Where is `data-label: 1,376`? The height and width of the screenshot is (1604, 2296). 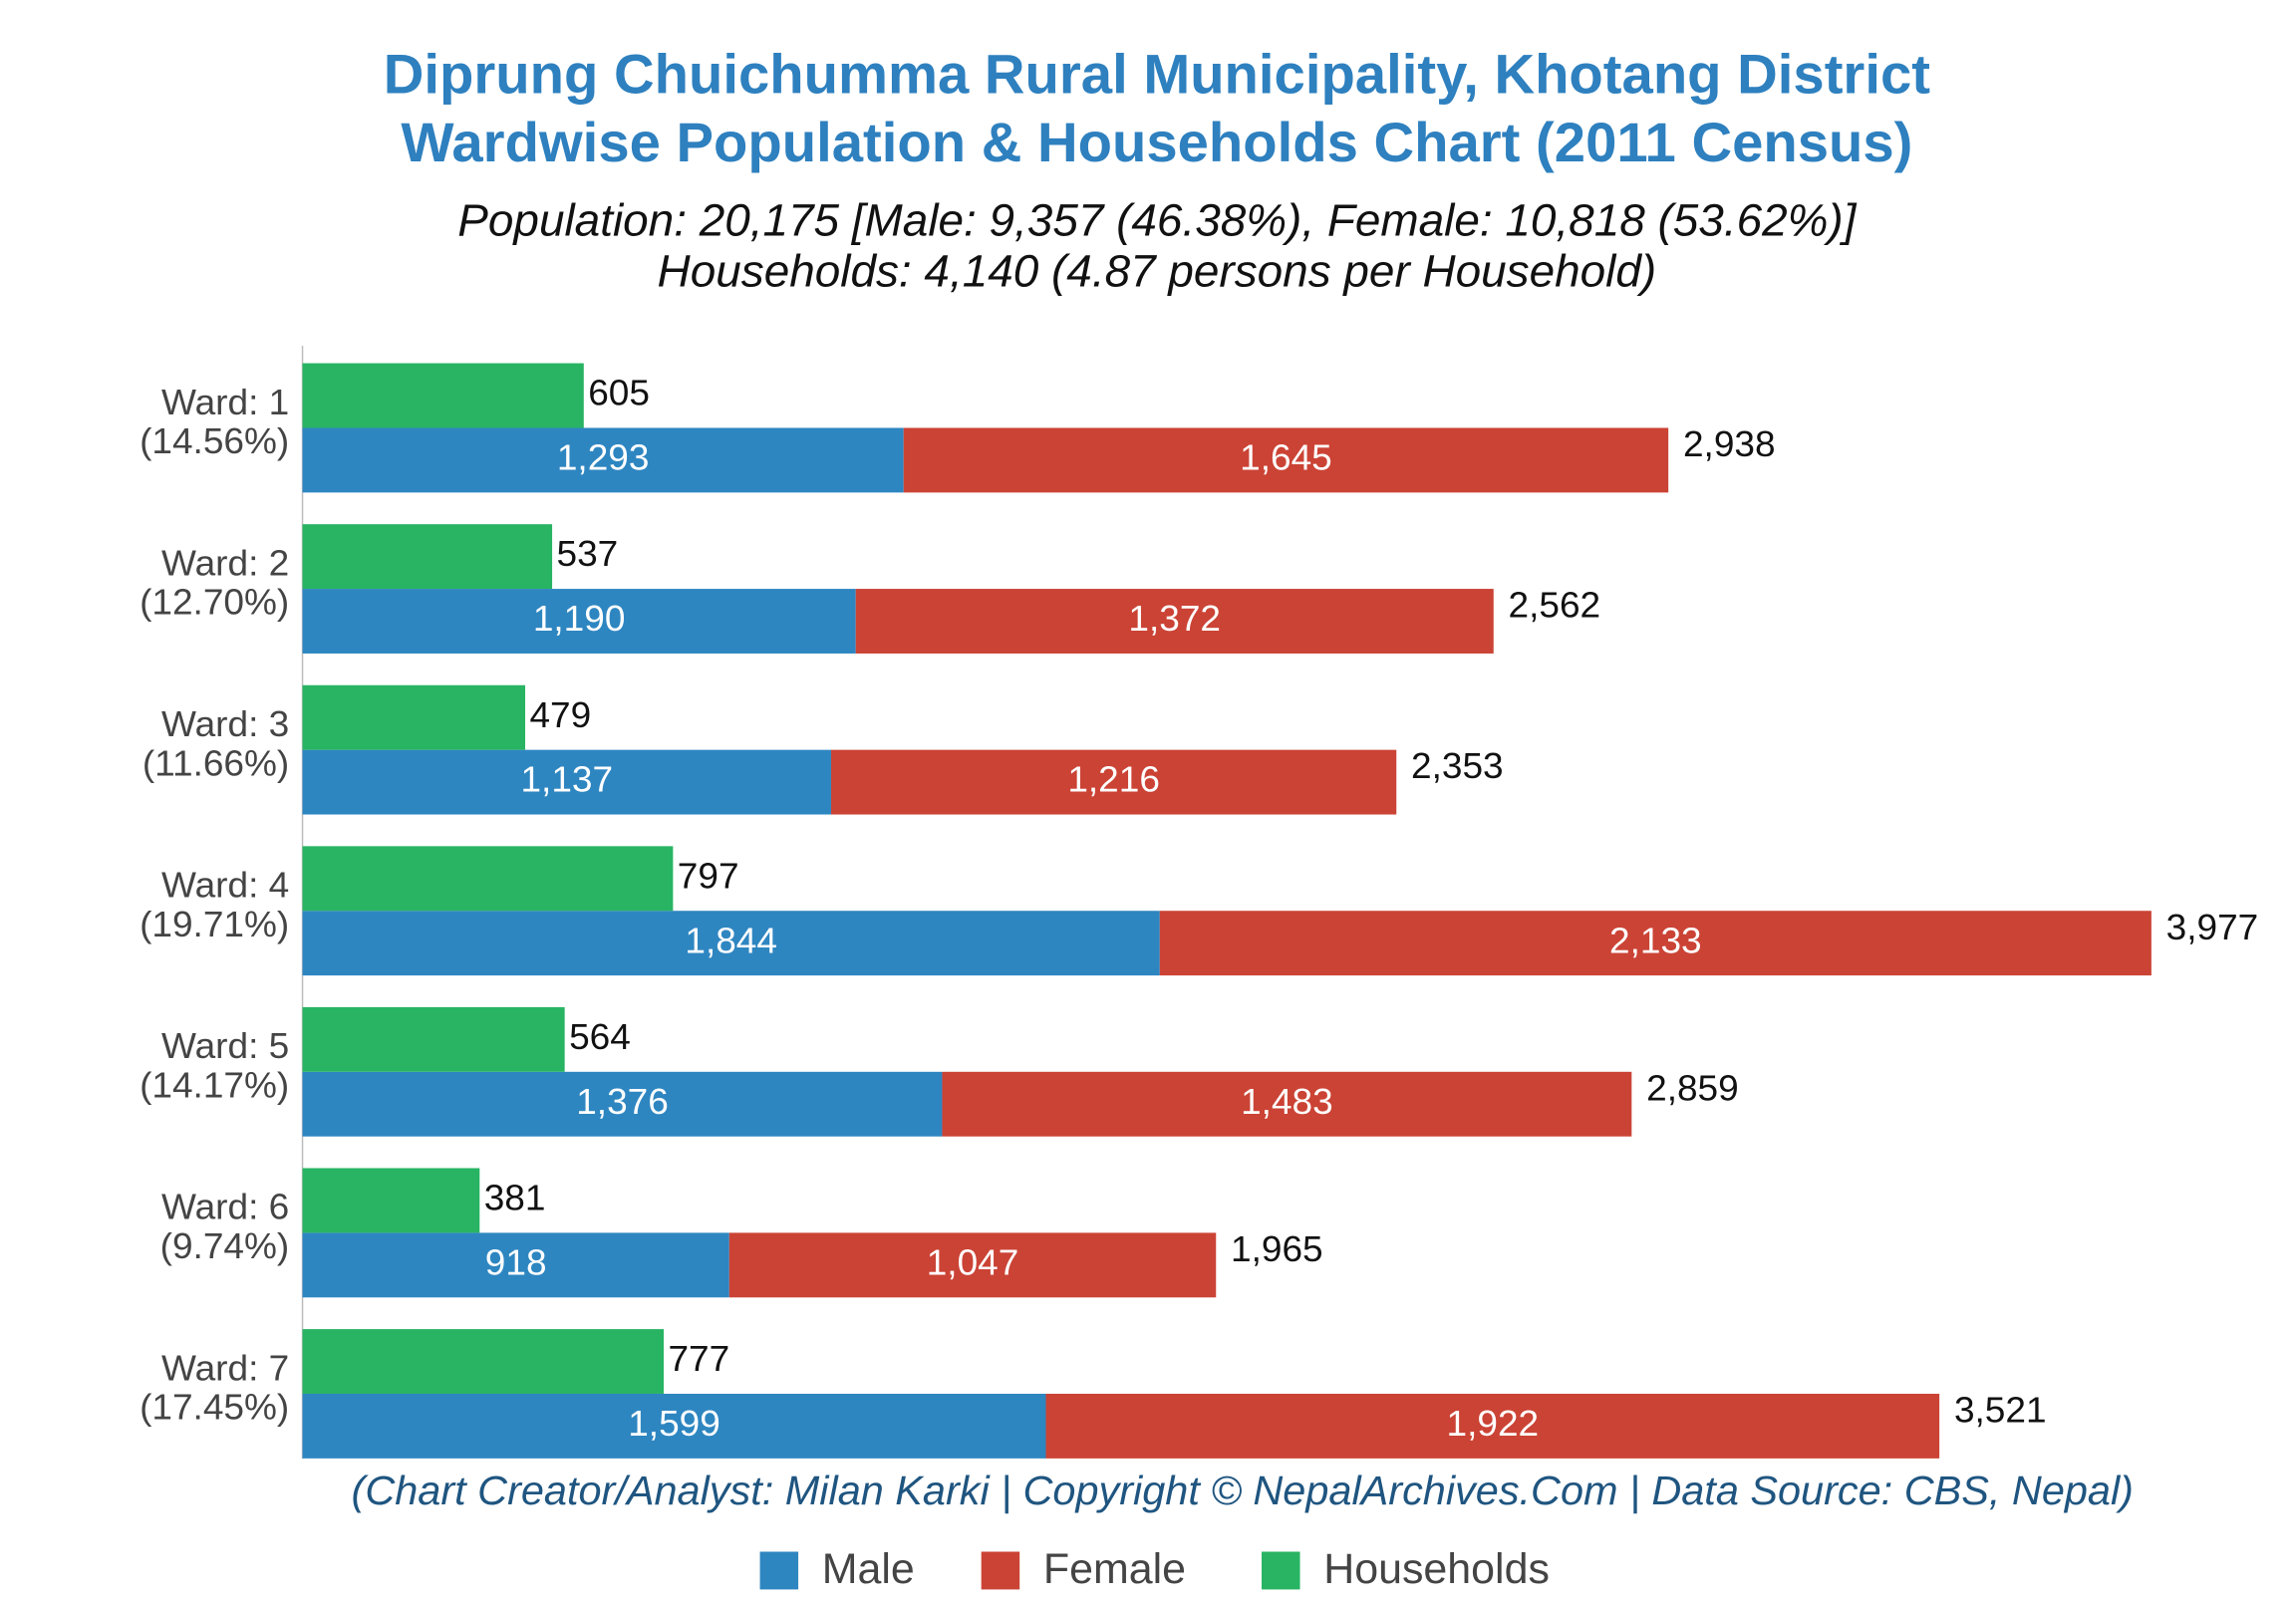
data-label: 1,376 is located at coordinates (622, 1101).